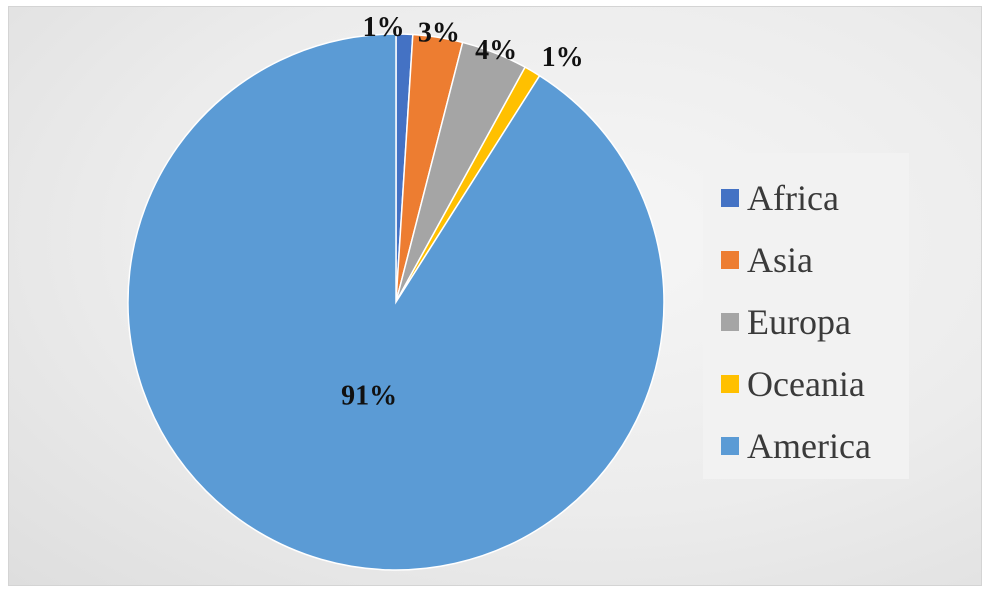 This screenshot has width=990, height=592. I want to click on data-label-america: 91%, so click(369, 396).